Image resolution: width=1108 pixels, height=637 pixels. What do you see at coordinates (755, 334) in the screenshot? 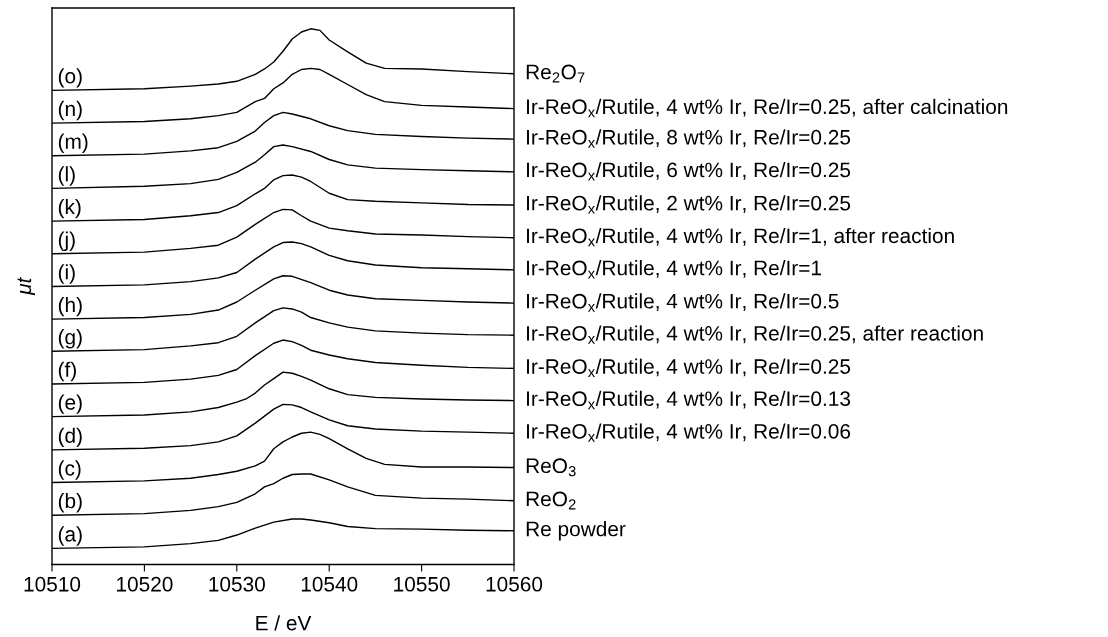
I see `series-label: Ir-ReO$_{x}$/Rutile, 4 wt% Ir, Re/Ir=0.25, after reaction` at bounding box center [755, 334].